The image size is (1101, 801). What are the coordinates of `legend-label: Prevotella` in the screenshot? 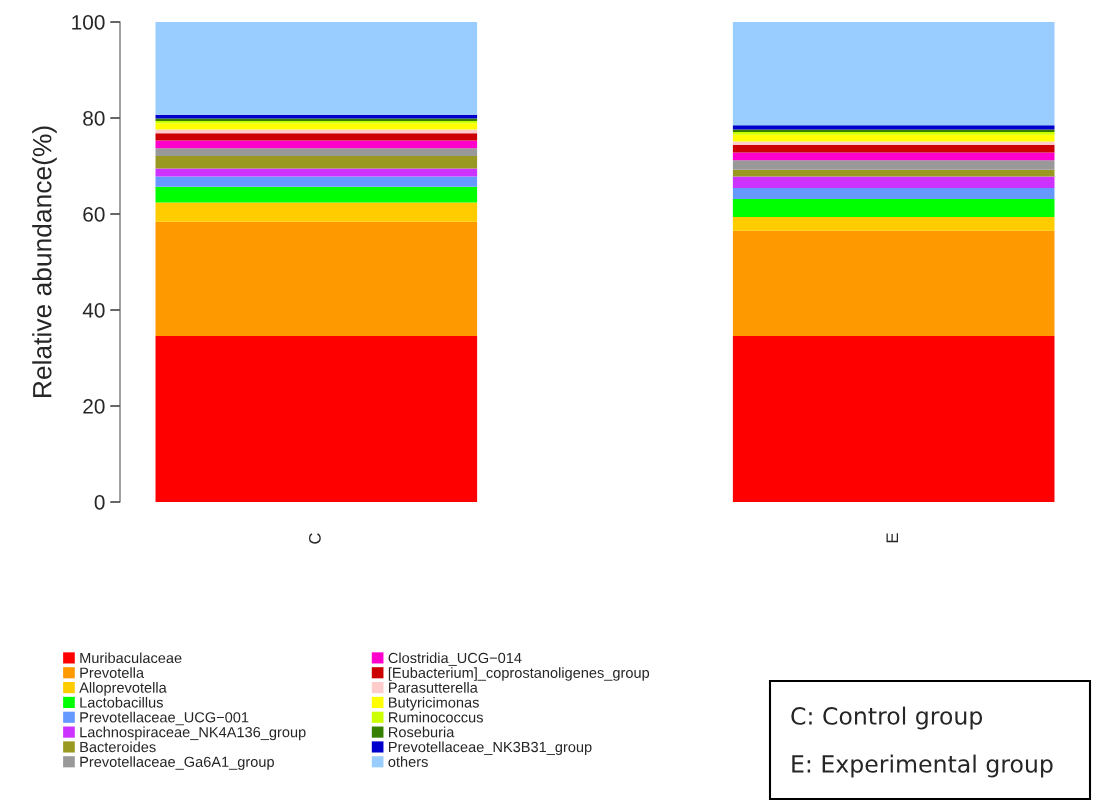 It's located at (112, 672).